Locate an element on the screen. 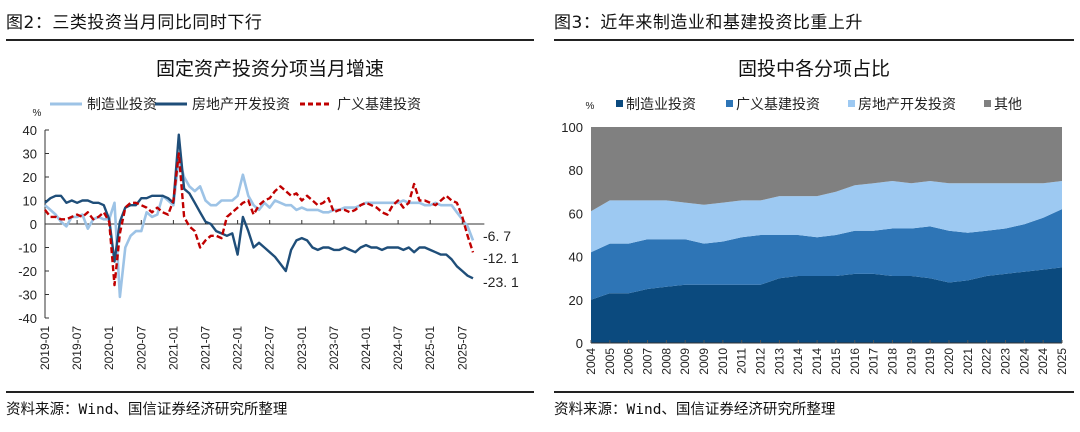 This screenshot has width=1080, height=432. x-tick-label: 2023 is located at coordinates (1005, 361).